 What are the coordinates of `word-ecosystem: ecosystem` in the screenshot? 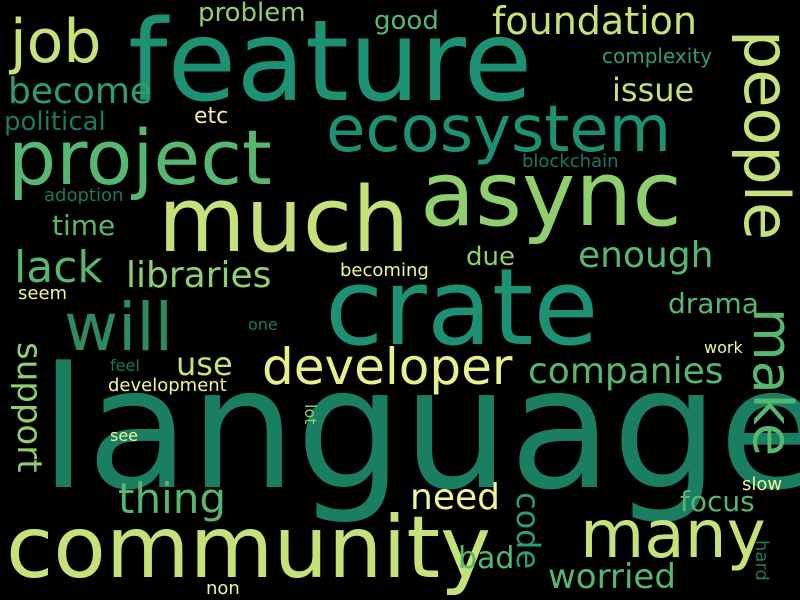 It's located at (499, 130).